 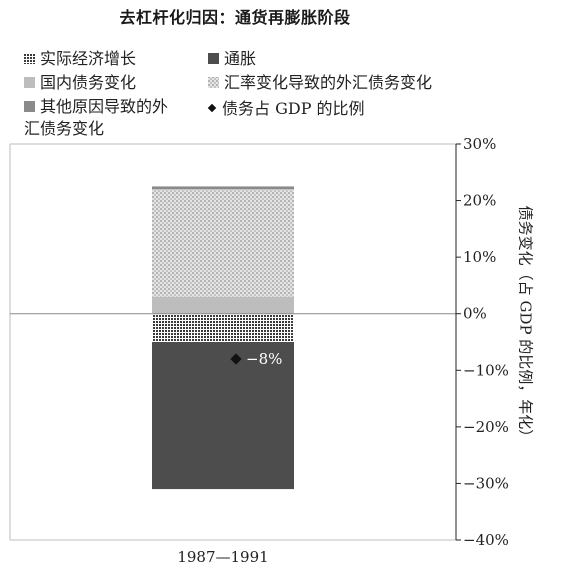 What do you see at coordinates (213, 82) in the screenshot?
I see `legend-fx-debt-exchange-swatch` at bounding box center [213, 82].